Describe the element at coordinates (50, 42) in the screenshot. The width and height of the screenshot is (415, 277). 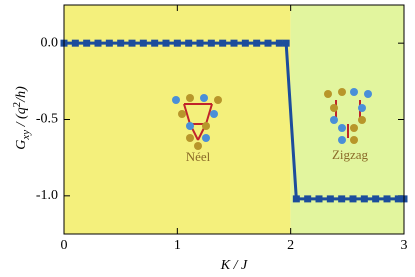
I see `y-tick-label: 0.0` at that location.